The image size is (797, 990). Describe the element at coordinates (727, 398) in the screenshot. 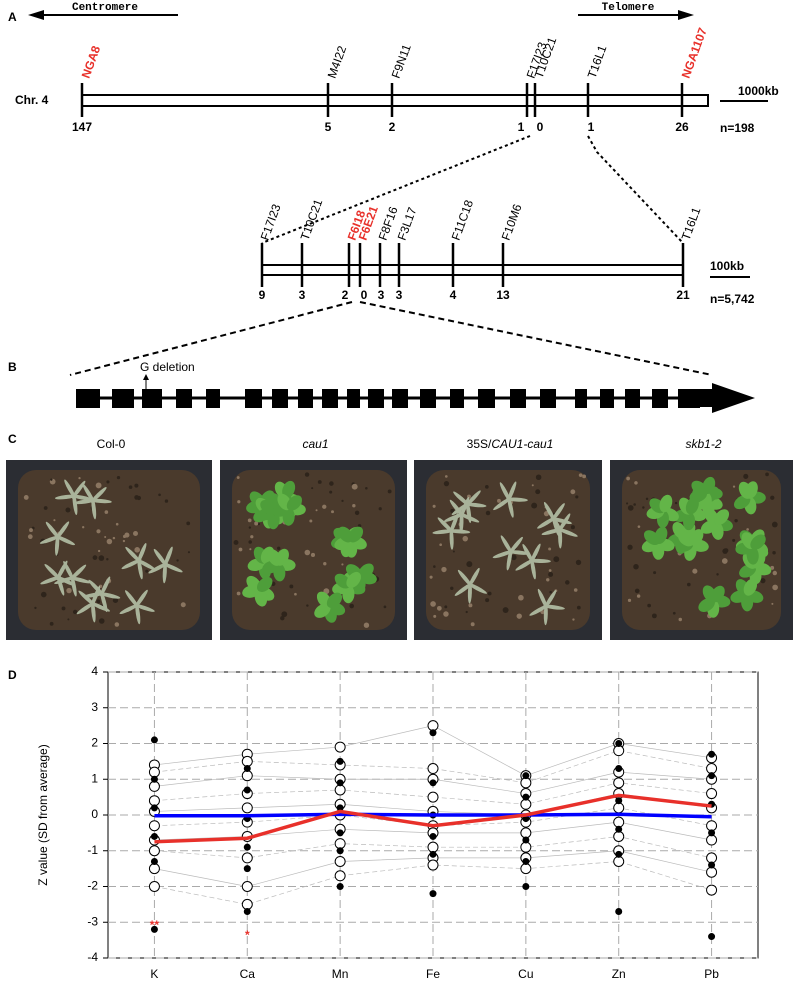

I see `exon-end` at that location.